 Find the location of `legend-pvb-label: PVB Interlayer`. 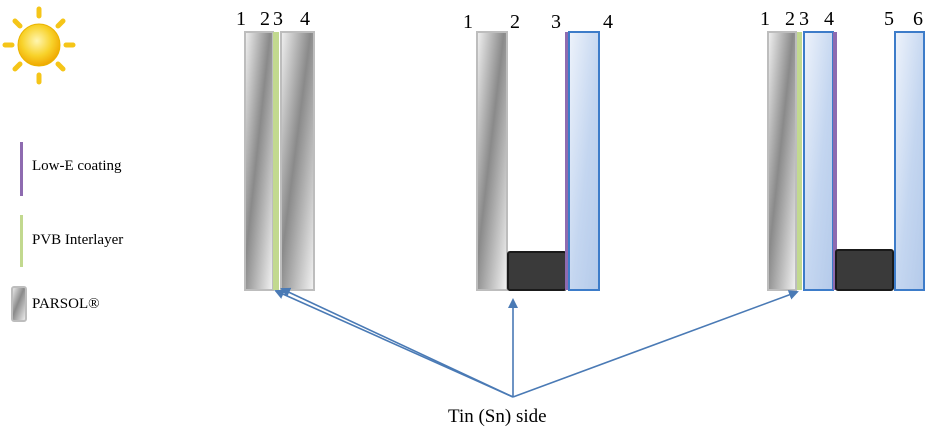

legend-pvb-label: PVB Interlayer is located at coordinates (78, 240).